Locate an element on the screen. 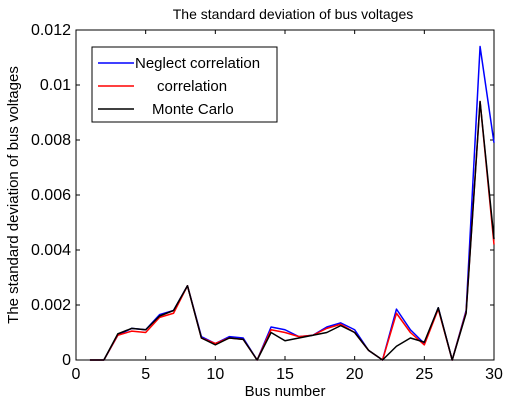 This screenshot has width=510, height=401. y-tick-label: 0.01 is located at coordinates (55, 85).